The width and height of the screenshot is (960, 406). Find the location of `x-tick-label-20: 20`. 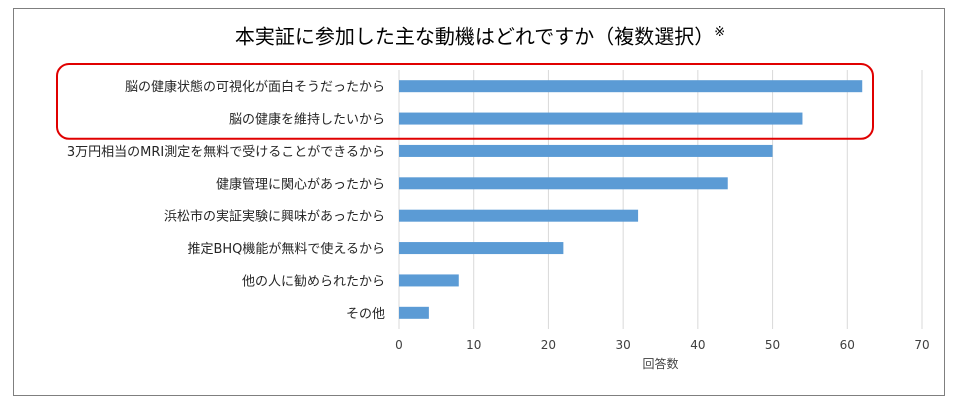

x-tick-label-20: 20 is located at coordinates (548, 345).